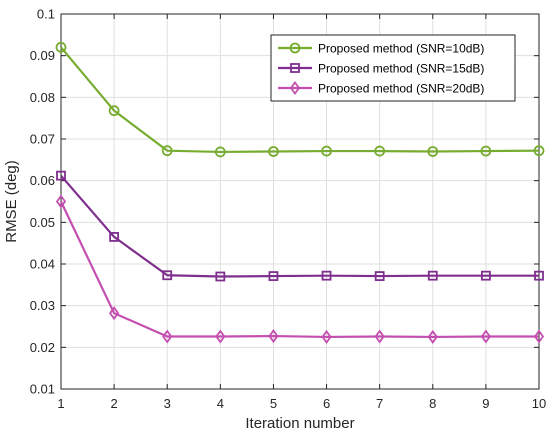 The height and width of the screenshot is (438, 550). What do you see at coordinates (42, 305) in the screenshot?
I see `y-tick-label: 0.03` at bounding box center [42, 305].